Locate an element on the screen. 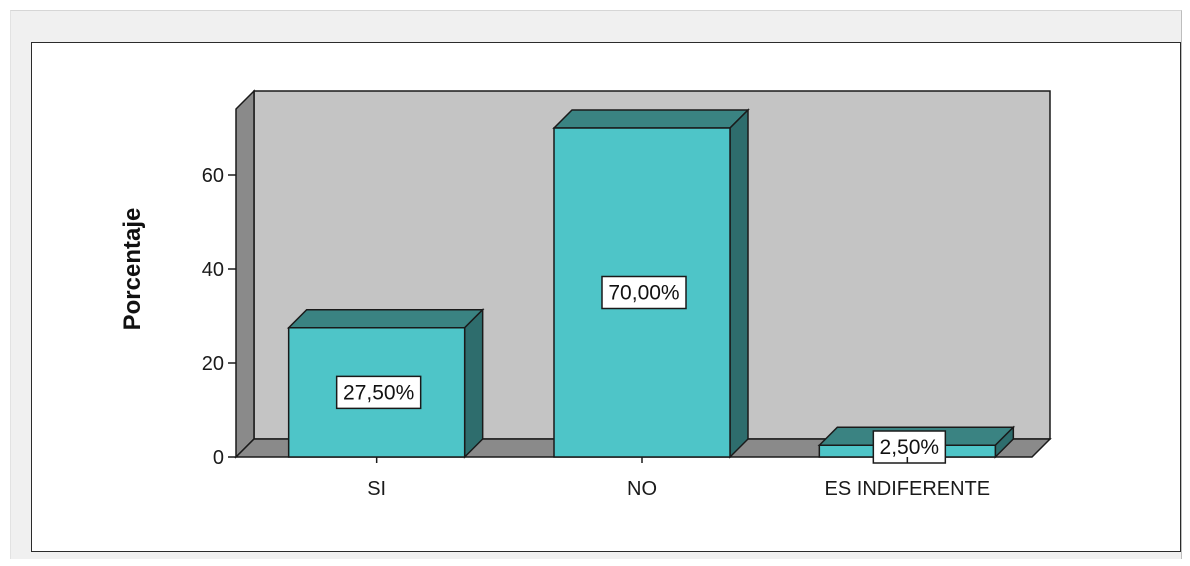 The width and height of the screenshot is (1190, 566). left-wall is located at coordinates (245, 274).